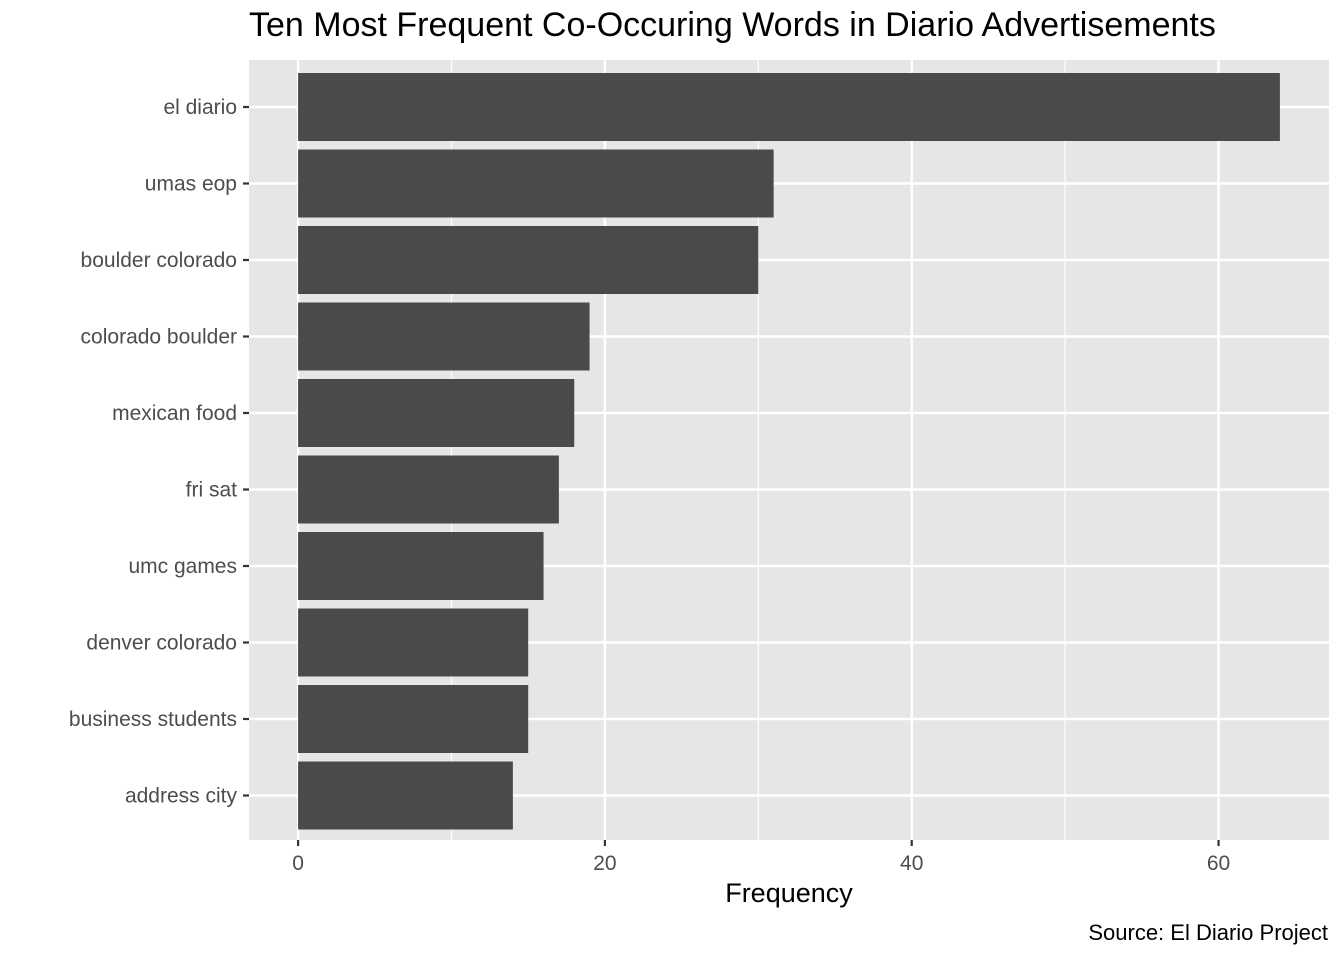 The image size is (1344, 960). Describe the element at coordinates (761, 857) in the screenshot. I see `x-axis: 0 20 40 60` at that location.